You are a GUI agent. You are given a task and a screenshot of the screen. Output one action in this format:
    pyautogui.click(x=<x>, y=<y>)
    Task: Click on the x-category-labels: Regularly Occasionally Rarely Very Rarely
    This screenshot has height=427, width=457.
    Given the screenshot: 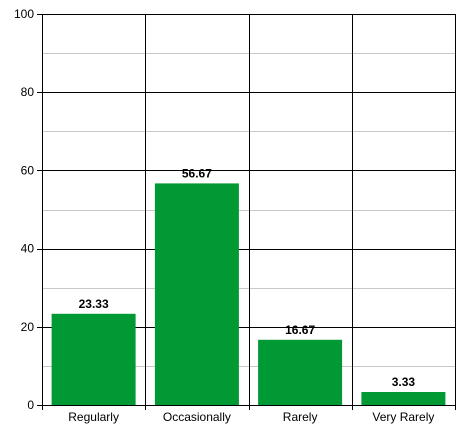 What is the action you would take?
    pyautogui.click(x=251, y=417)
    